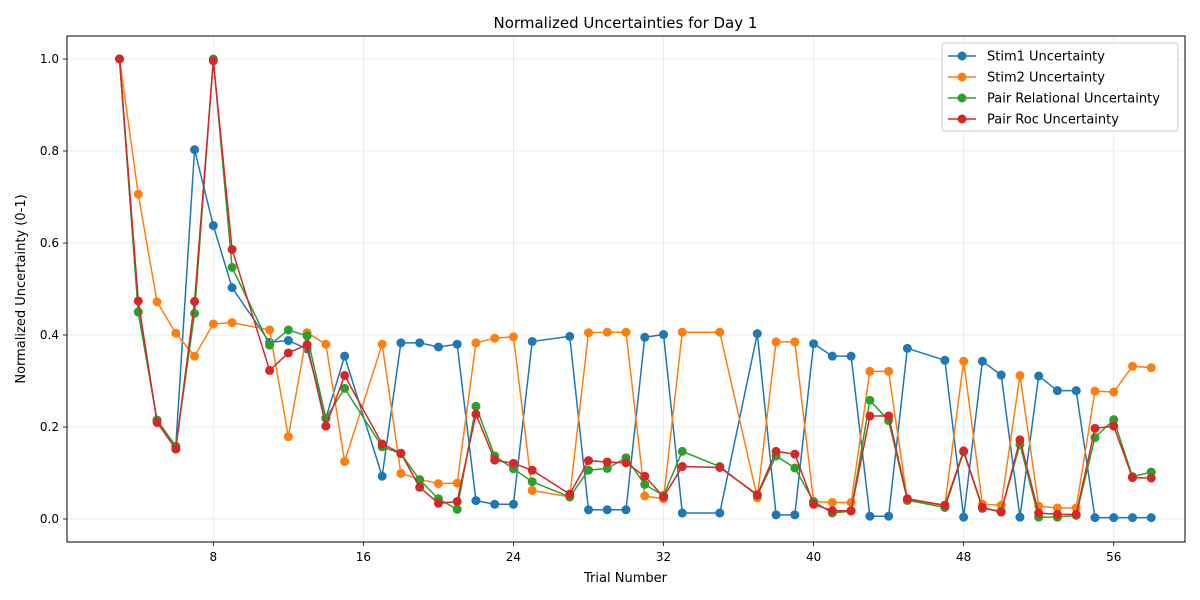 Image resolution: width=1200 pixels, height=600 pixels. Describe the element at coordinates (813, 557) in the screenshot. I see `x-tick-label: 40` at that location.